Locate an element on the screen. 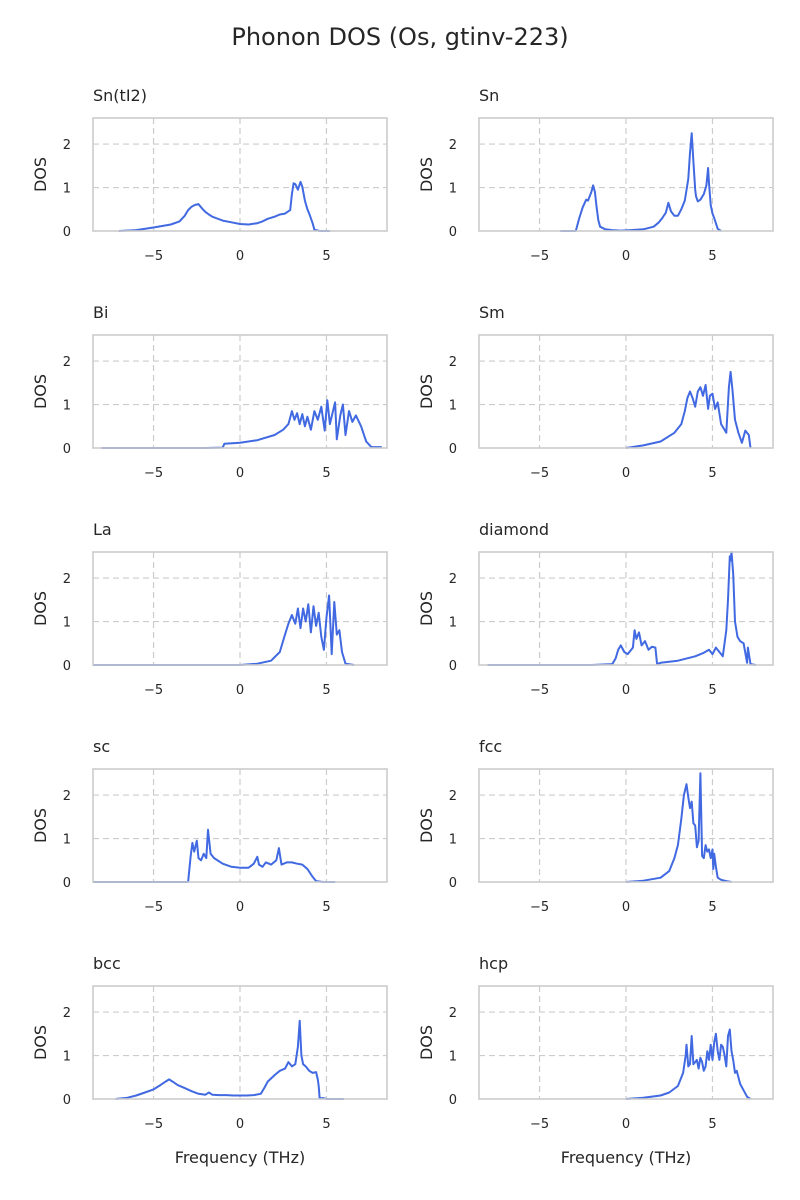 The image size is (800, 1200). panel-title: hcp is located at coordinates (493, 963).